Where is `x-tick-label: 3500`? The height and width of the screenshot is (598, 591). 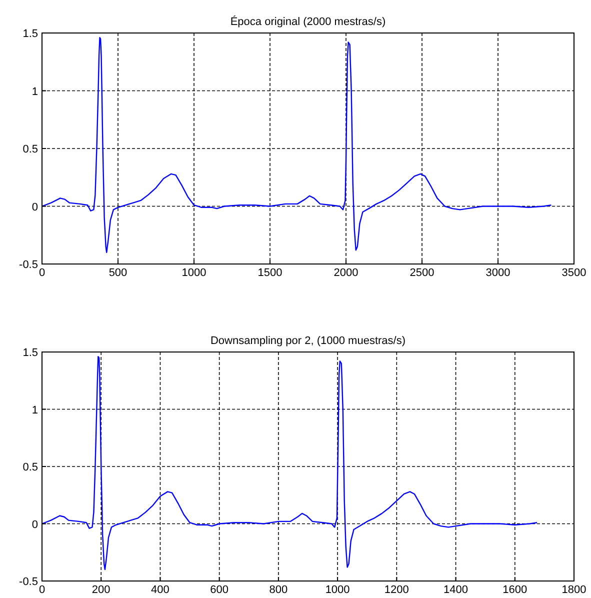 x-tick-label: 3500 is located at coordinates (574, 273).